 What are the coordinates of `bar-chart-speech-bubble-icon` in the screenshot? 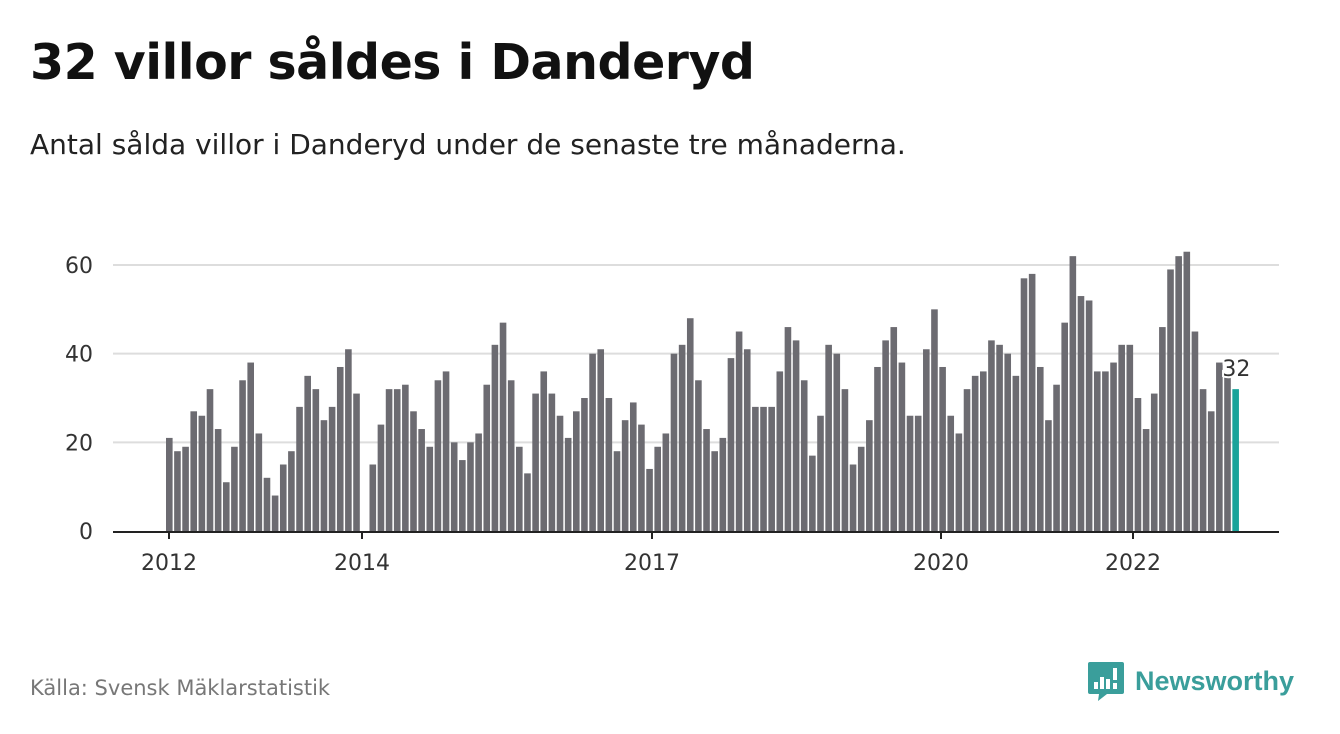 It's located at (1106, 681).